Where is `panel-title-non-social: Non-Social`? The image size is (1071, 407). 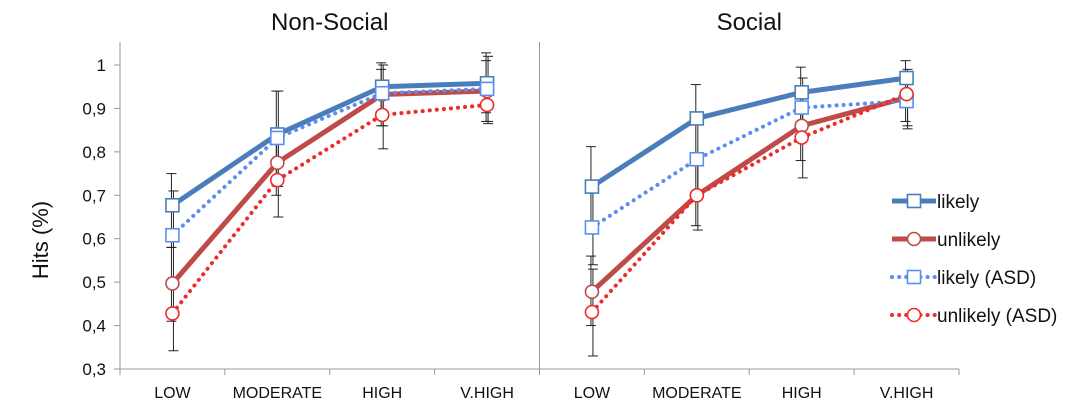 panel-title-non-social: Non-Social is located at coordinates (329, 22).